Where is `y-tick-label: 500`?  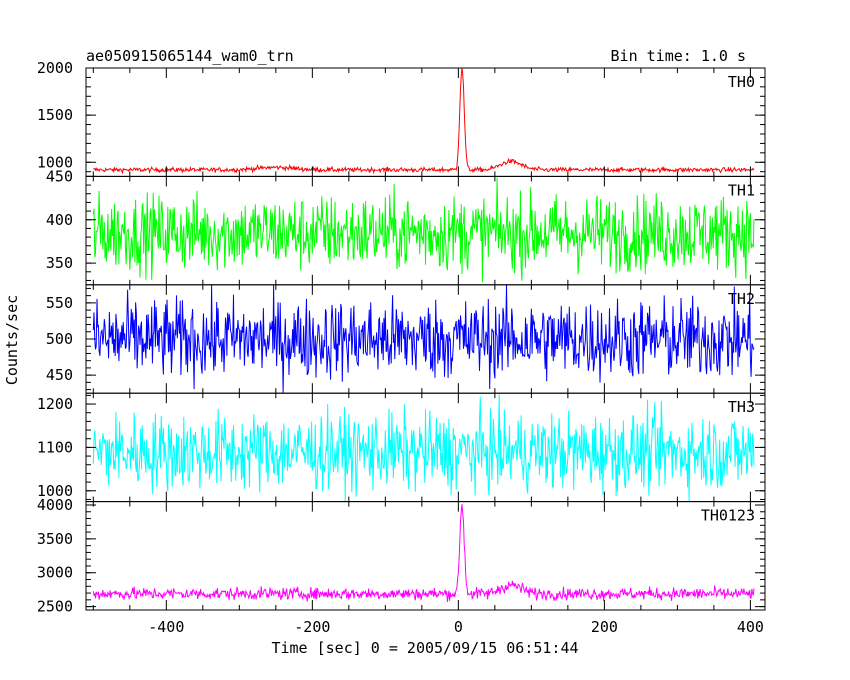
y-tick-label: 500 is located at coordinates (59, 339).